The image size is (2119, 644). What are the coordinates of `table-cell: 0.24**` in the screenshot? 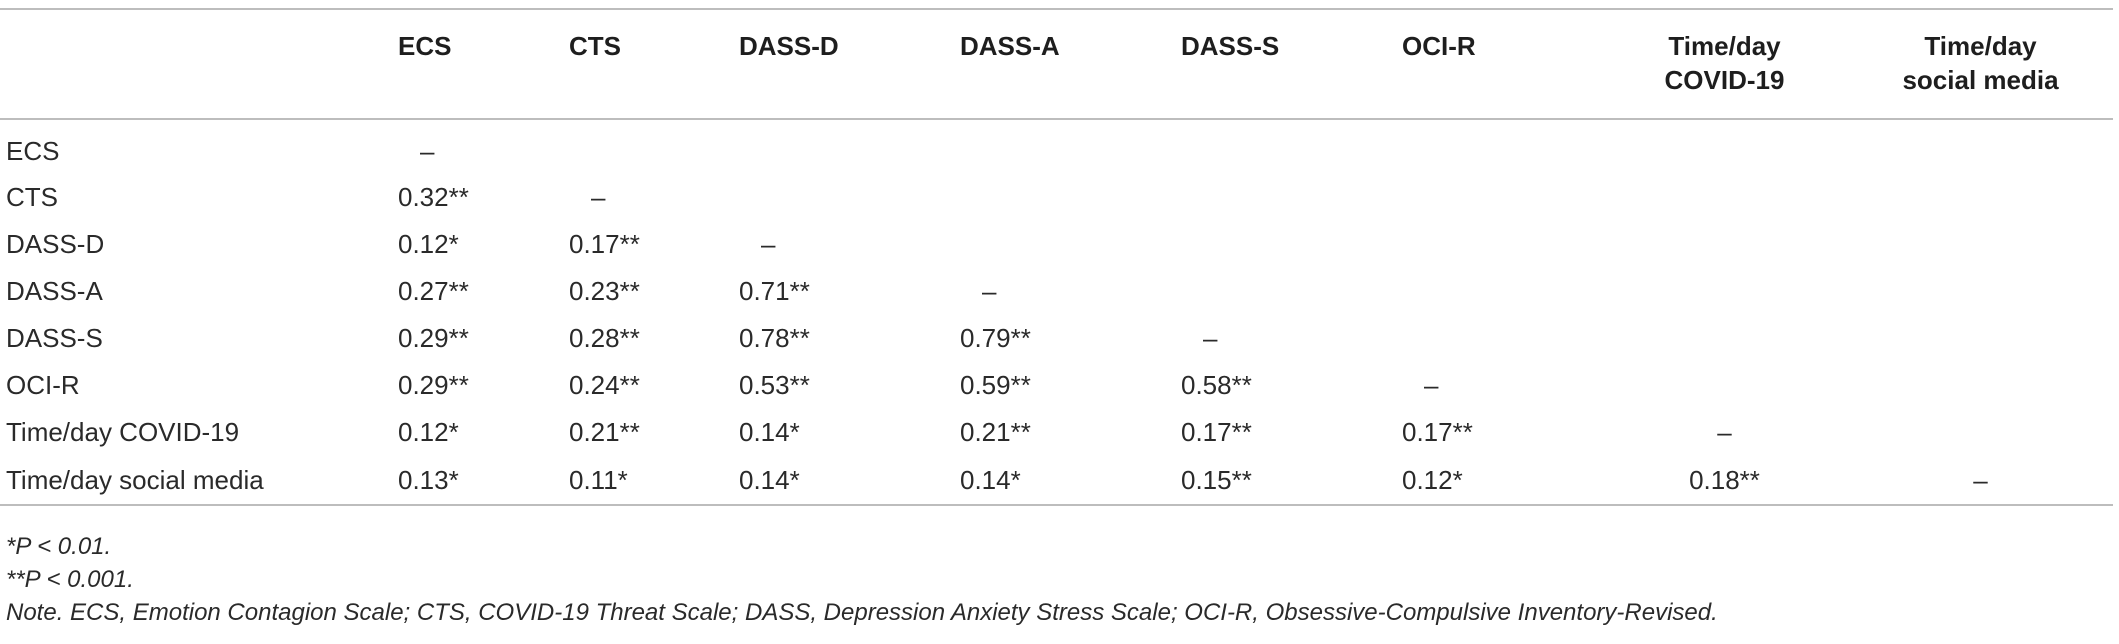 It's located at (604, 384).